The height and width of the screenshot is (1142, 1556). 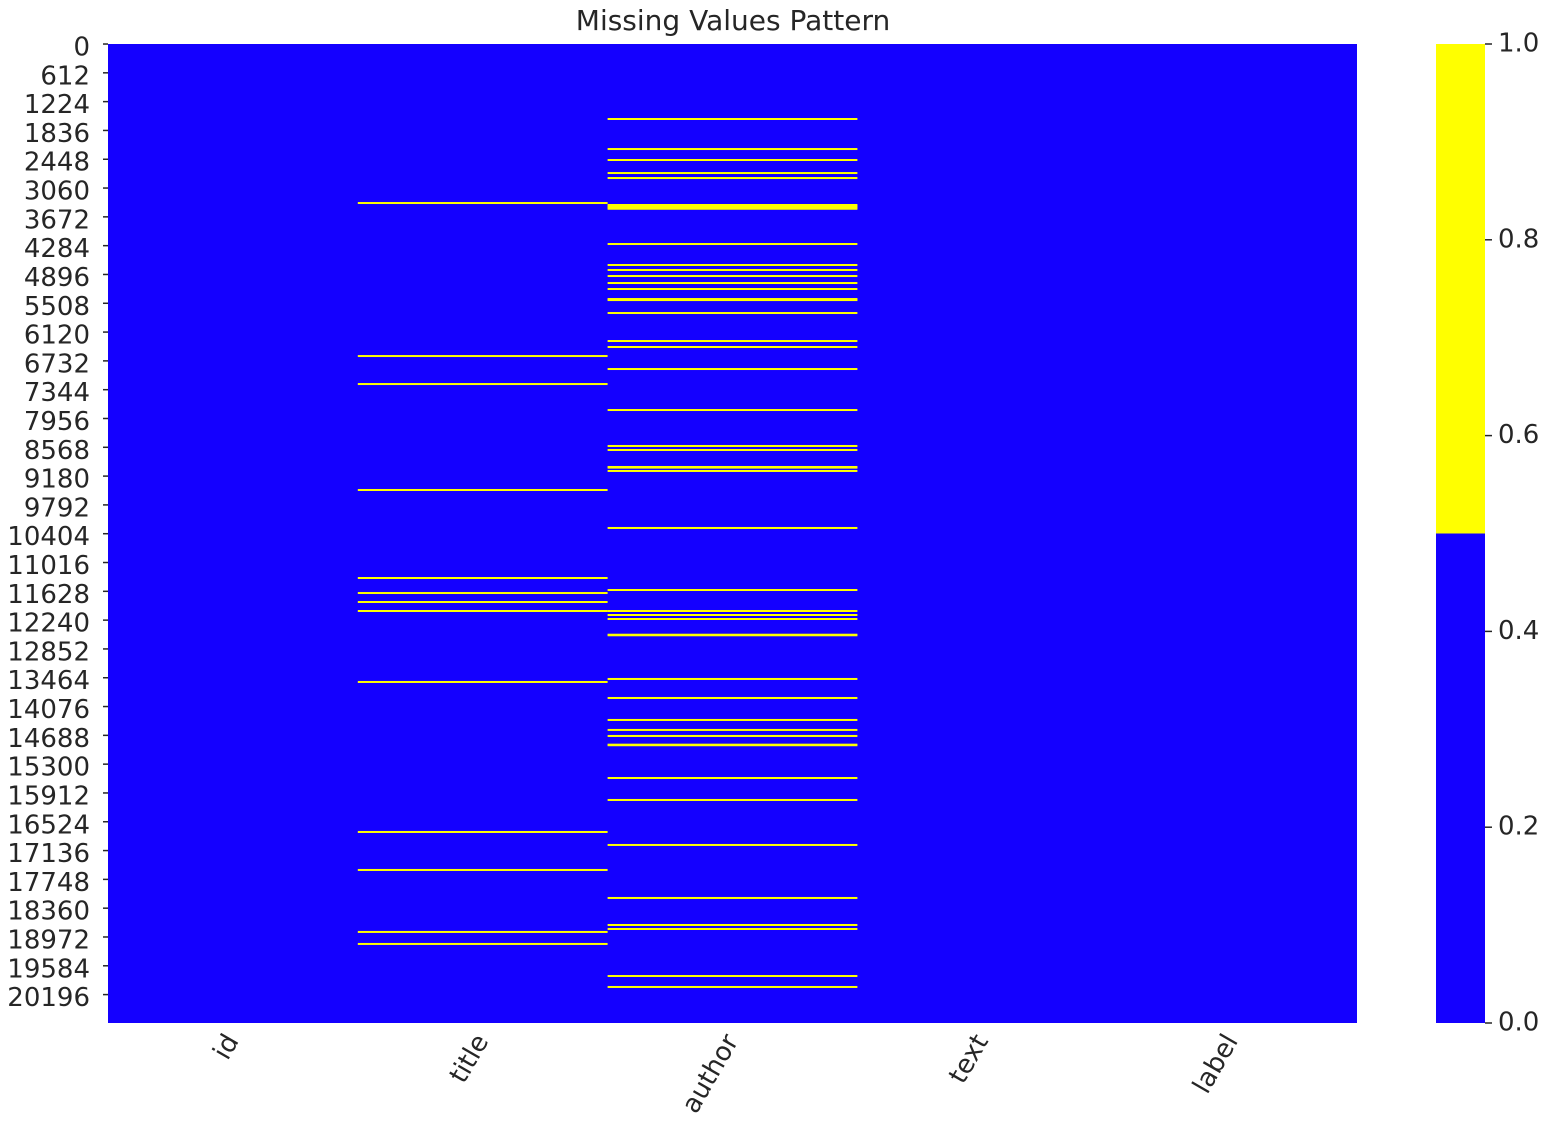 What do you see at coordinates (733, 20) in the screenshot?
I see `chart-title: Missing Values Pattern` at bounding box center [733, 20].